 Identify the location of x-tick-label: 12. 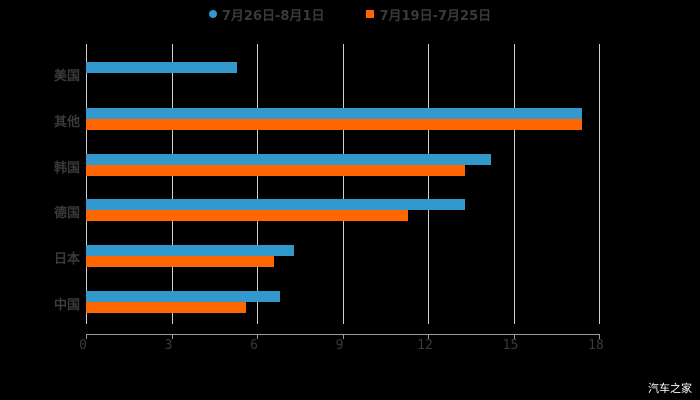
(425, 345).